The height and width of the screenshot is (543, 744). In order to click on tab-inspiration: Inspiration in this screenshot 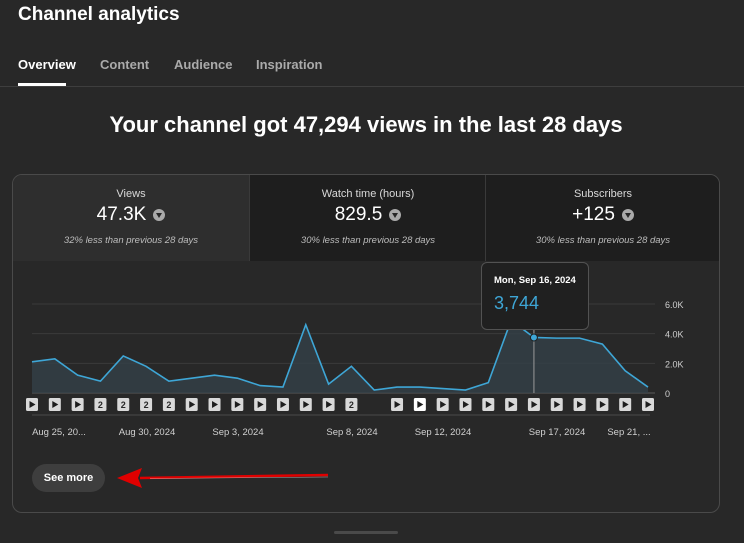, I will do `click(289, 64)`.